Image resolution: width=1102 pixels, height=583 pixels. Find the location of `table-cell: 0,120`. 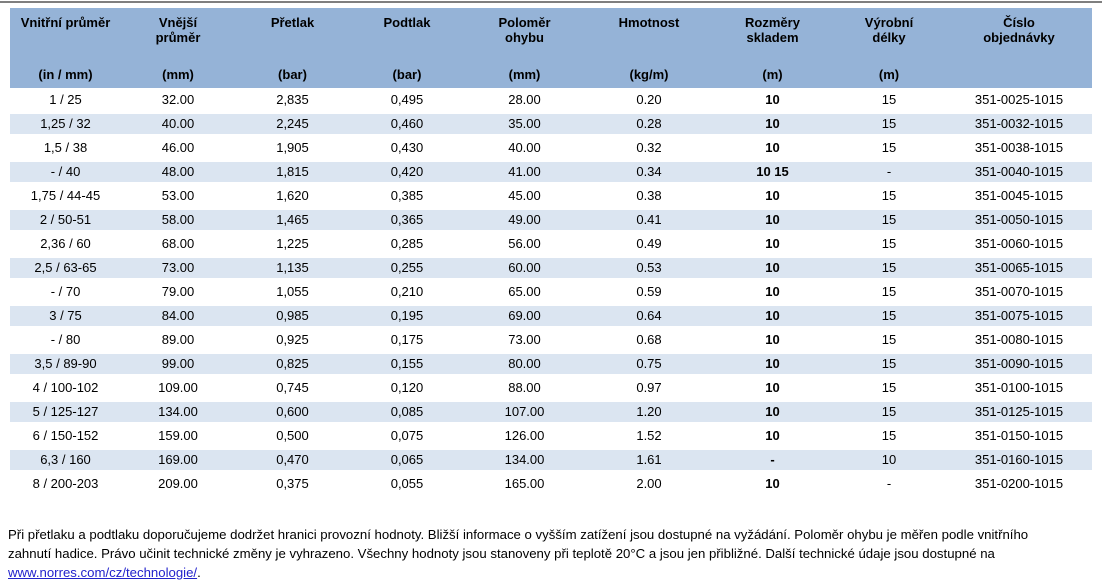

table-cell: 0,120 is located at coordinates (407, 387).